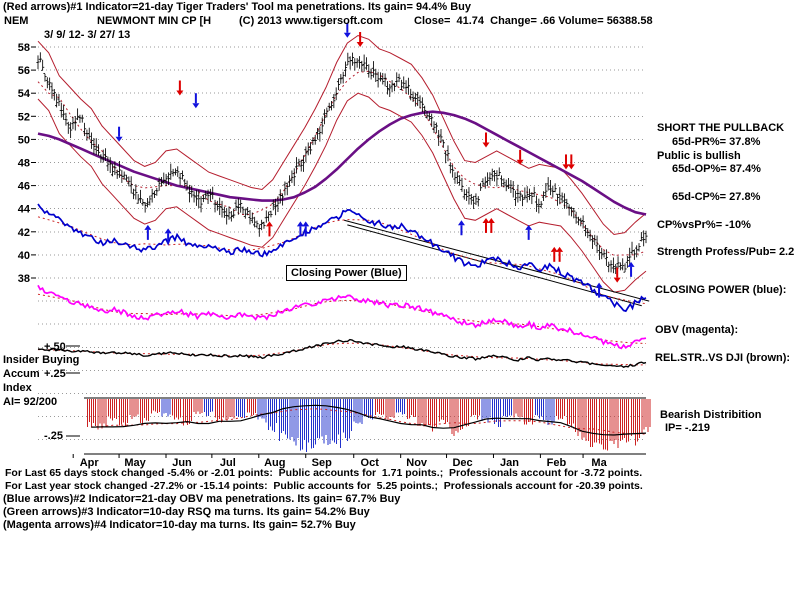  Describe the element at coordinates (344, 463) in the screenshot. I see `month-labels: Apr May Jun Jul Aug Sep Oct Nov Dec Jan Feb Ma` at that location.